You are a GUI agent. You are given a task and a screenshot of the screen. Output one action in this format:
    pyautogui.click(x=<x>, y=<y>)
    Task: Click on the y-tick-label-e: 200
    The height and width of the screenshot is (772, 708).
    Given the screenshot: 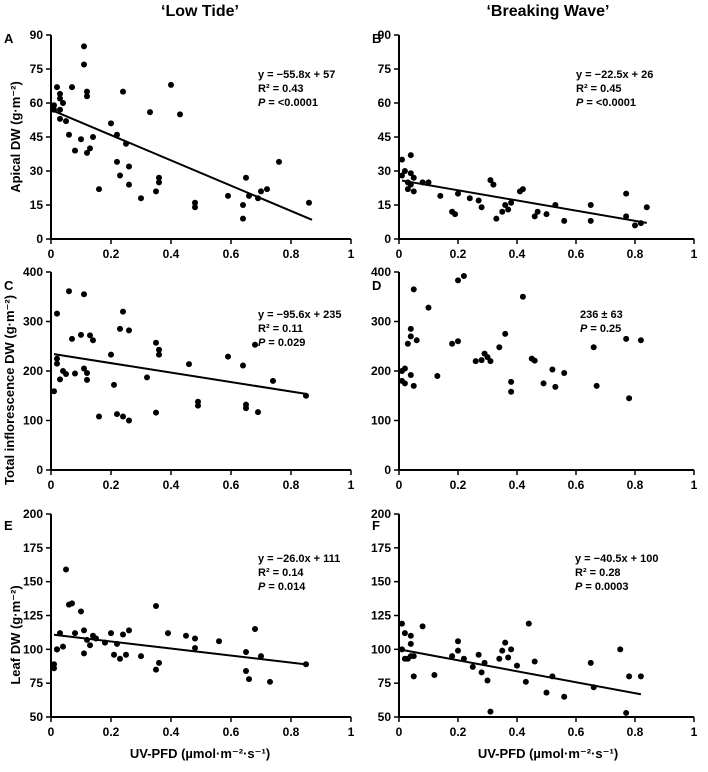 What is the action you would take?
    pyautogui.click(x=33, y=514)
    